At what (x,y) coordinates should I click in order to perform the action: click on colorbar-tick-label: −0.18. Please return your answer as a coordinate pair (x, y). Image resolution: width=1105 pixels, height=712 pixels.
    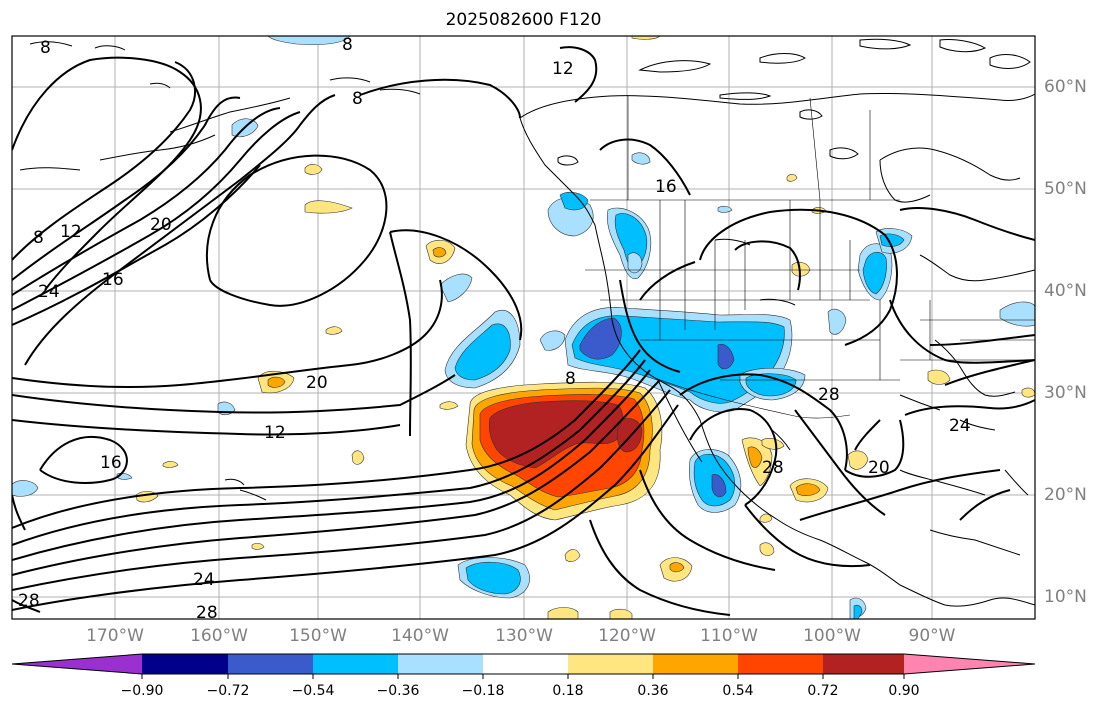
    Looking at the image, I should click on (483, 691).